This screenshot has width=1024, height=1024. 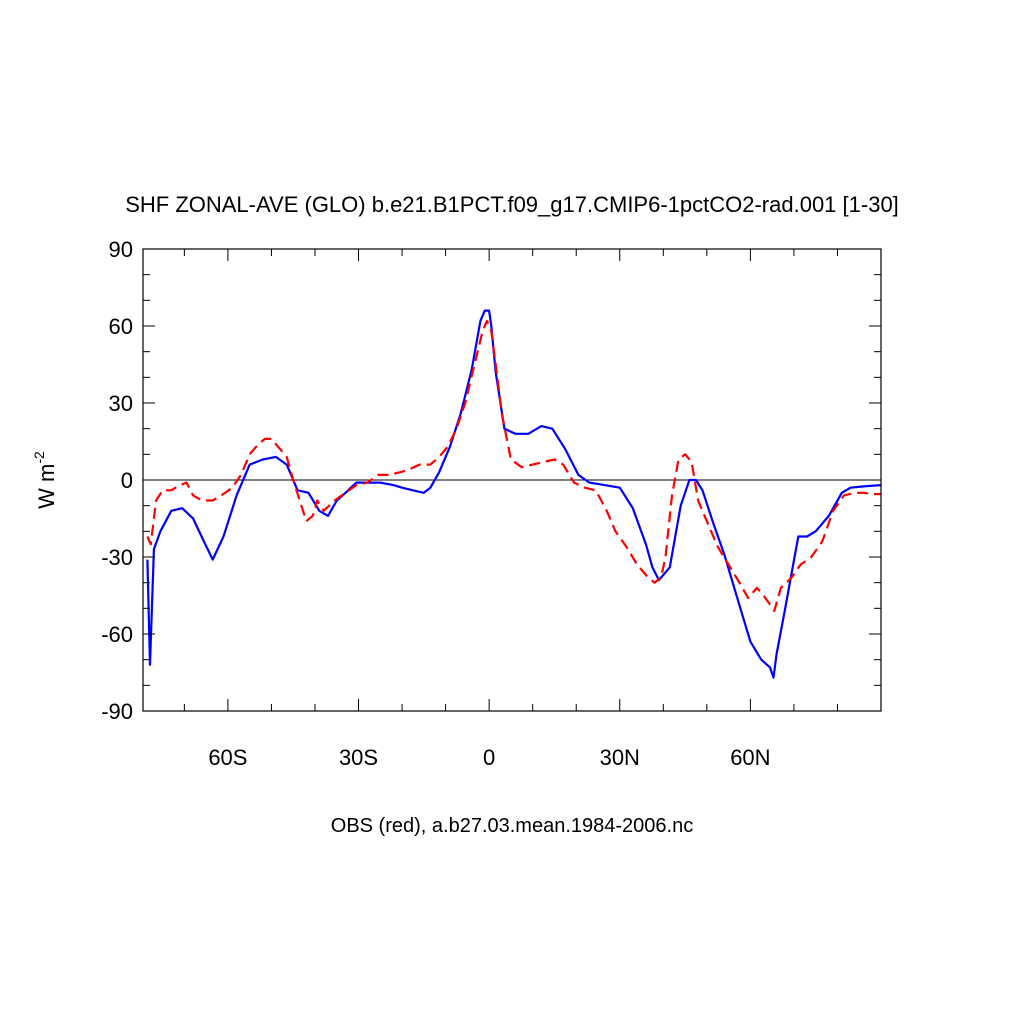 I want to click on x-tick-label: 30S, so click(x=358, y=757).